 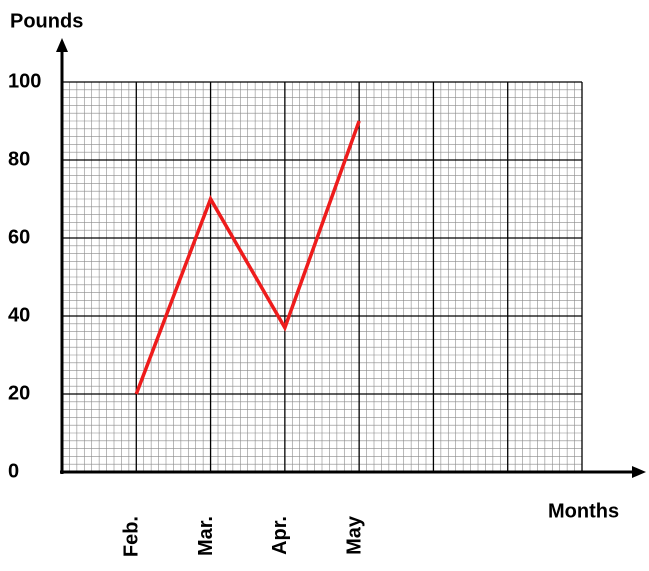 I want to click on y-tick-label: 0, so click(x=13, y=471).